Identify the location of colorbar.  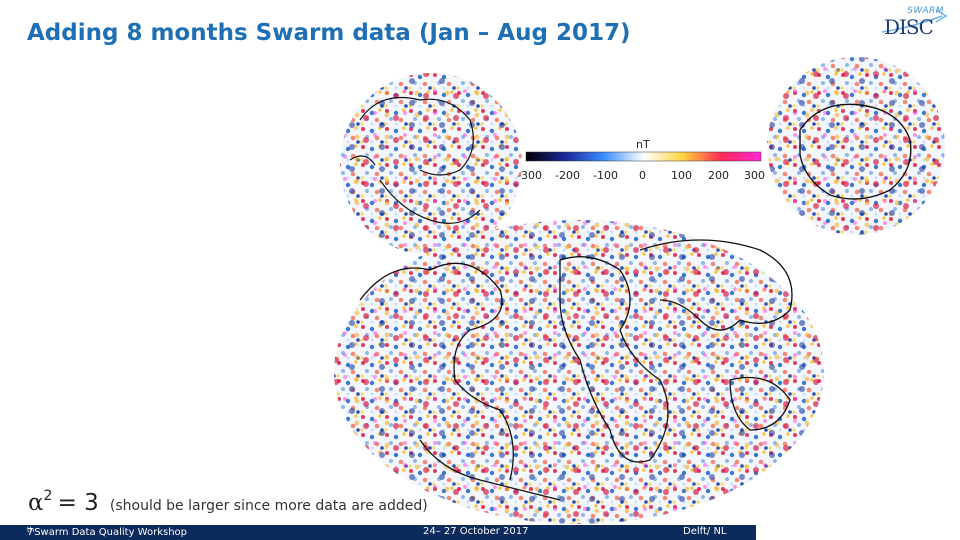
(643, 156).